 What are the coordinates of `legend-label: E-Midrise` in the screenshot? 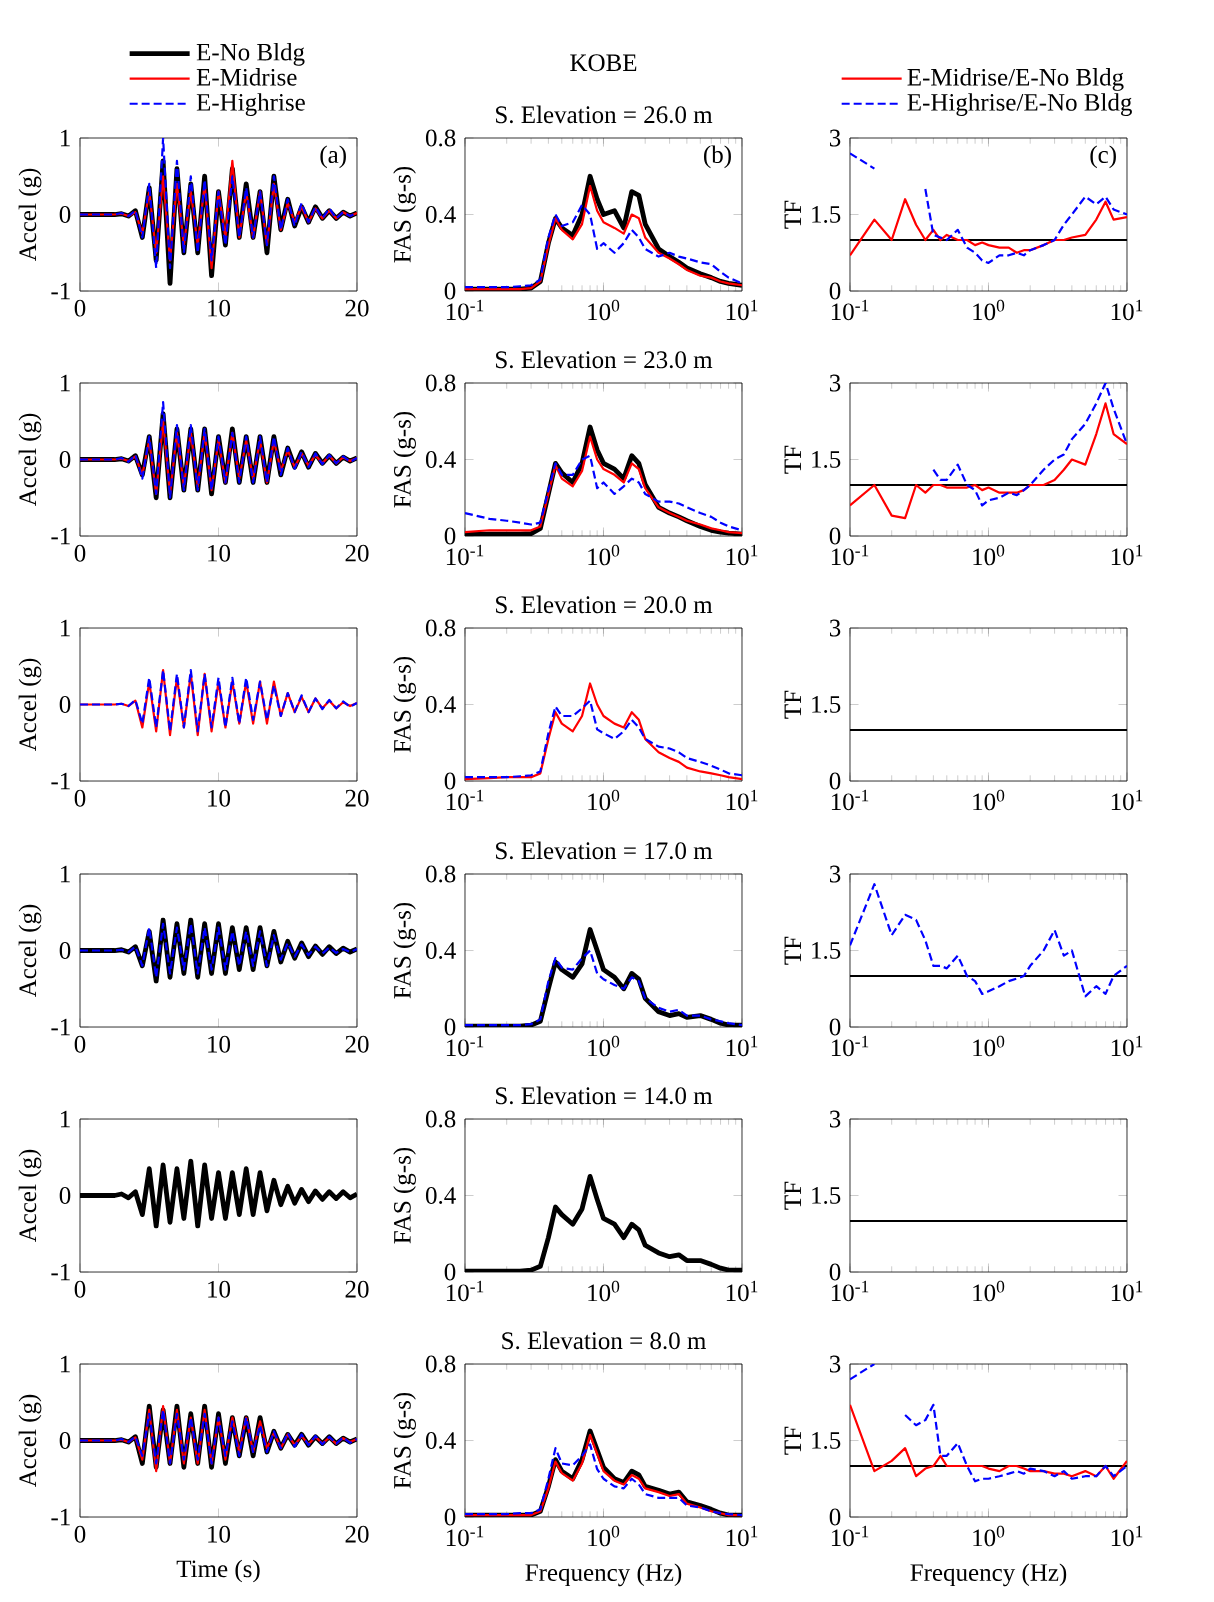 It's located at (246, 77).